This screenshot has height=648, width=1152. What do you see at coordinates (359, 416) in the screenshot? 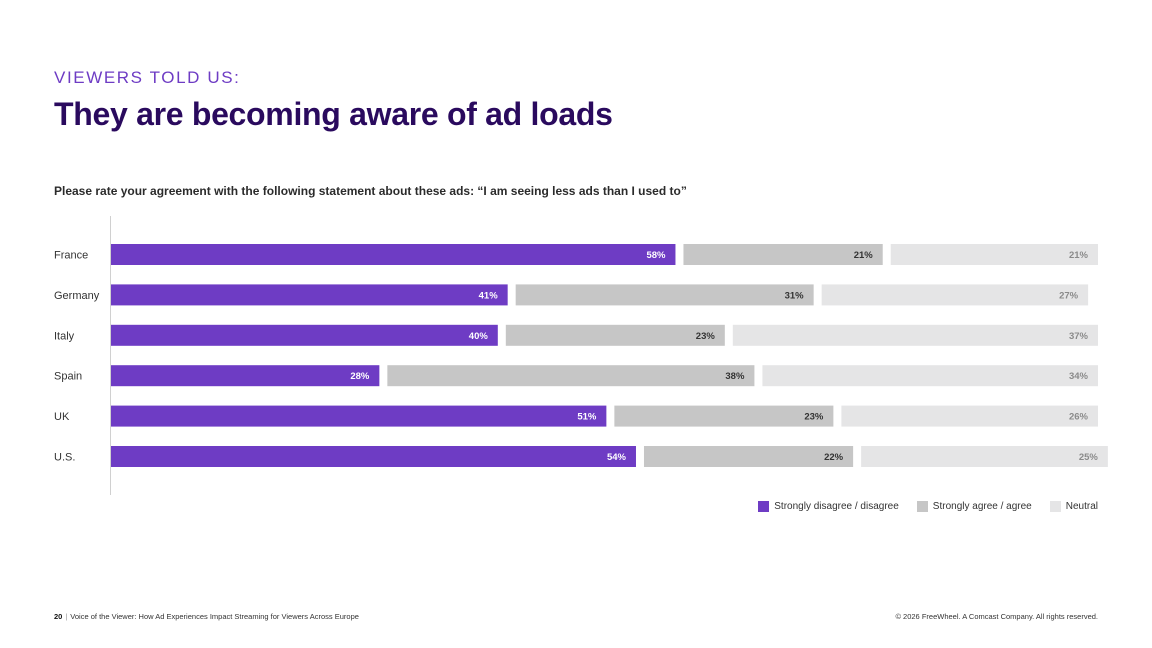
I see `bar-disagree-uk` at bounding box center [359, 416].